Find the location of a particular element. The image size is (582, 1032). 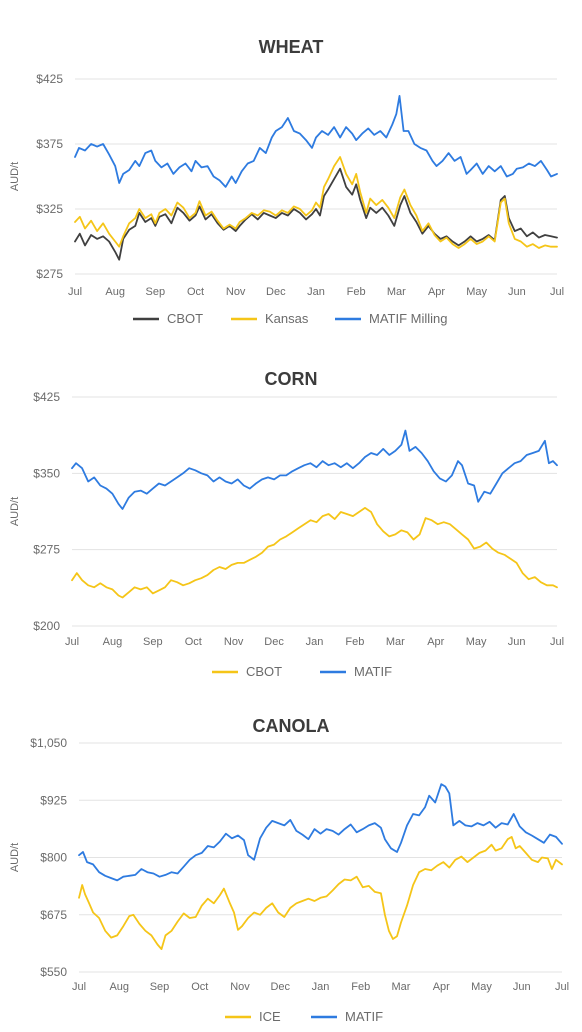

canola-xtick-label: Mar is located at coordinates (401, 987).